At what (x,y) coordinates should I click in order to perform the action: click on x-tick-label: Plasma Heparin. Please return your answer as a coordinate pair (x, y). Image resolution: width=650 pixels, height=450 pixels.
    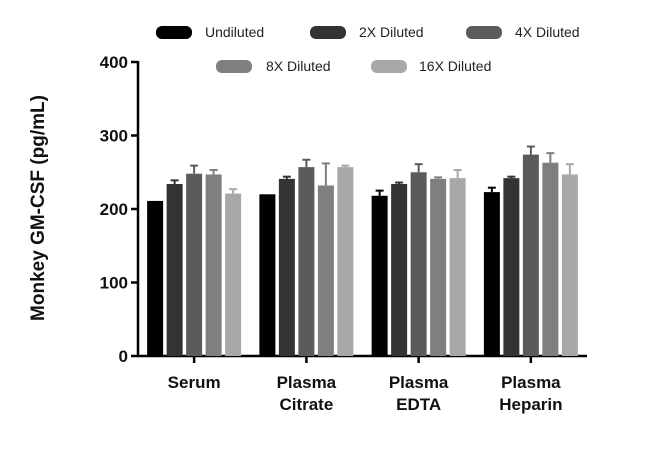
    Looking at the image, I should click on (530, 393).